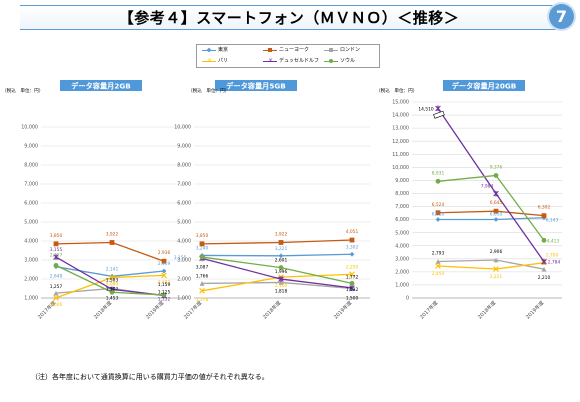 Image resolution: width=580 pixels, height=402 pixels. What do you see at coordinates (112, 280) in the screenshot?
I see `data-label: 1,503` at bounding box center [112, 280].